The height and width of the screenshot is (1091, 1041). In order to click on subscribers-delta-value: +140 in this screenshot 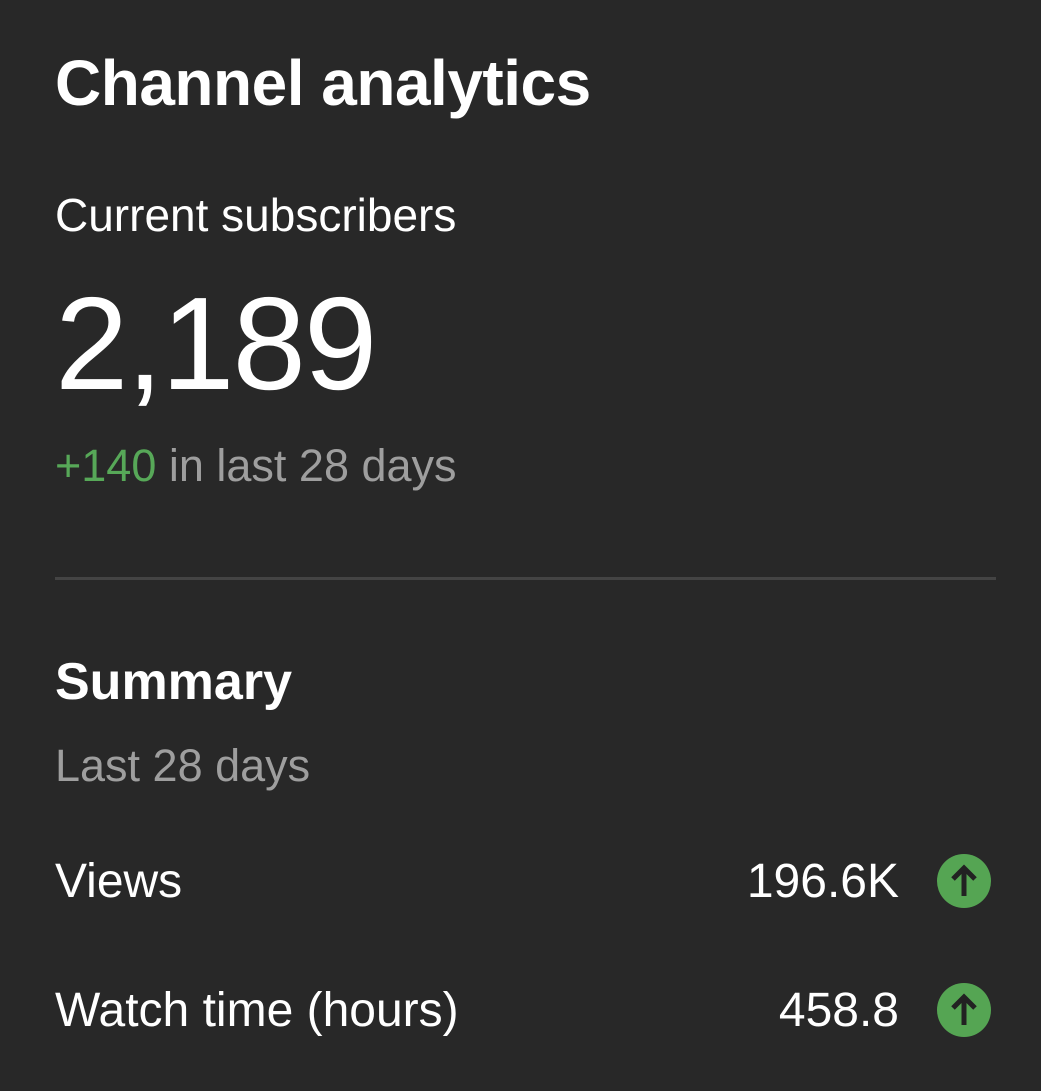, I will do `click(106, 465)`.